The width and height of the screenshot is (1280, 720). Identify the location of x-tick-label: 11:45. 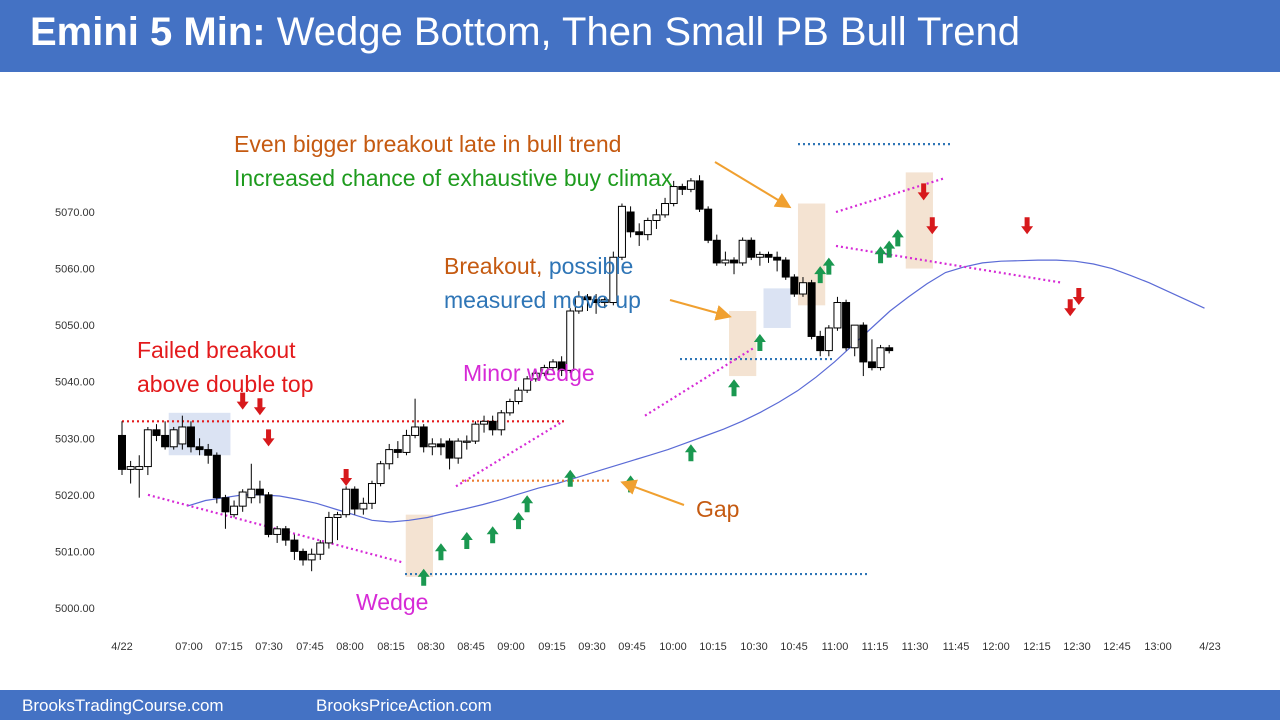
(956, 647).